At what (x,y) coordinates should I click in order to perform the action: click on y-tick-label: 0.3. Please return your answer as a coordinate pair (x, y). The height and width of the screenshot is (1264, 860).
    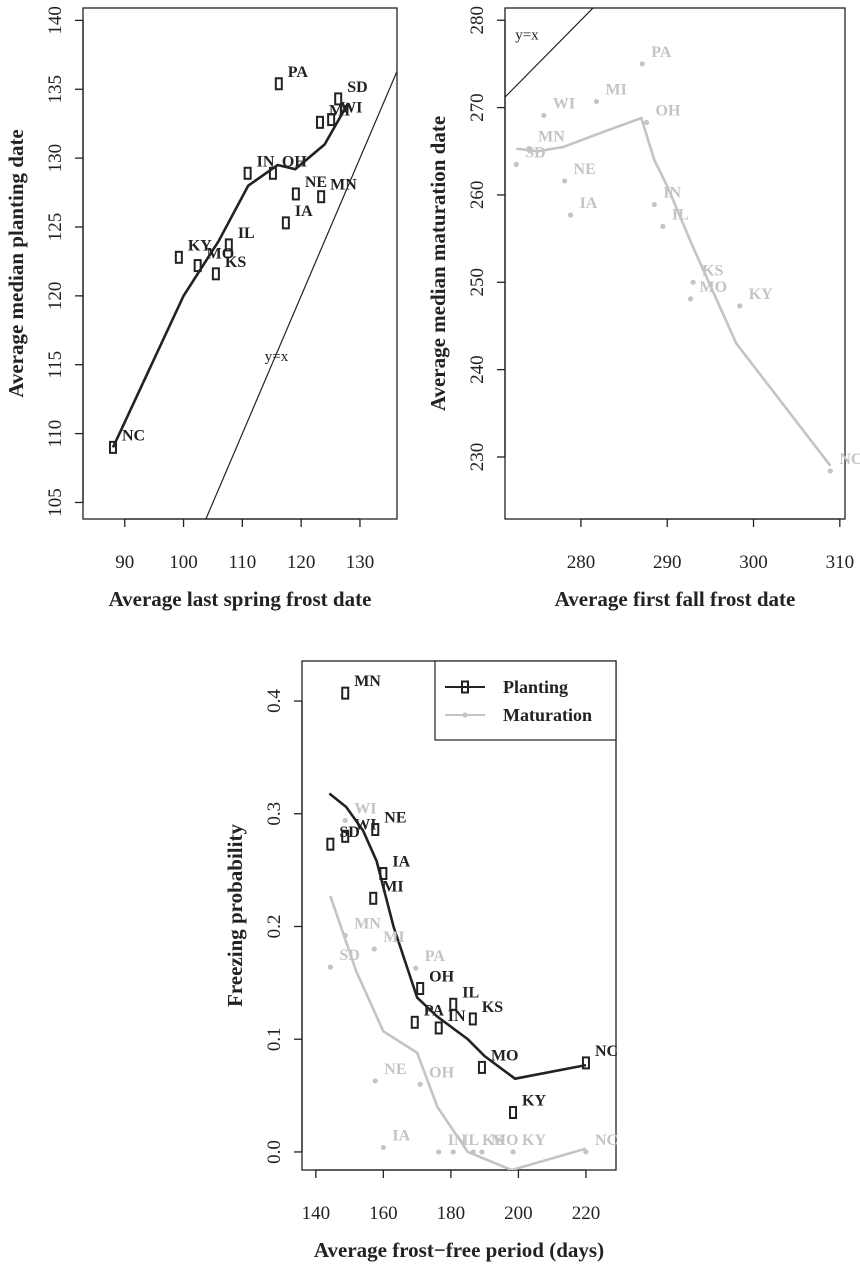
    Looking at the image, I should click on (274, 814).